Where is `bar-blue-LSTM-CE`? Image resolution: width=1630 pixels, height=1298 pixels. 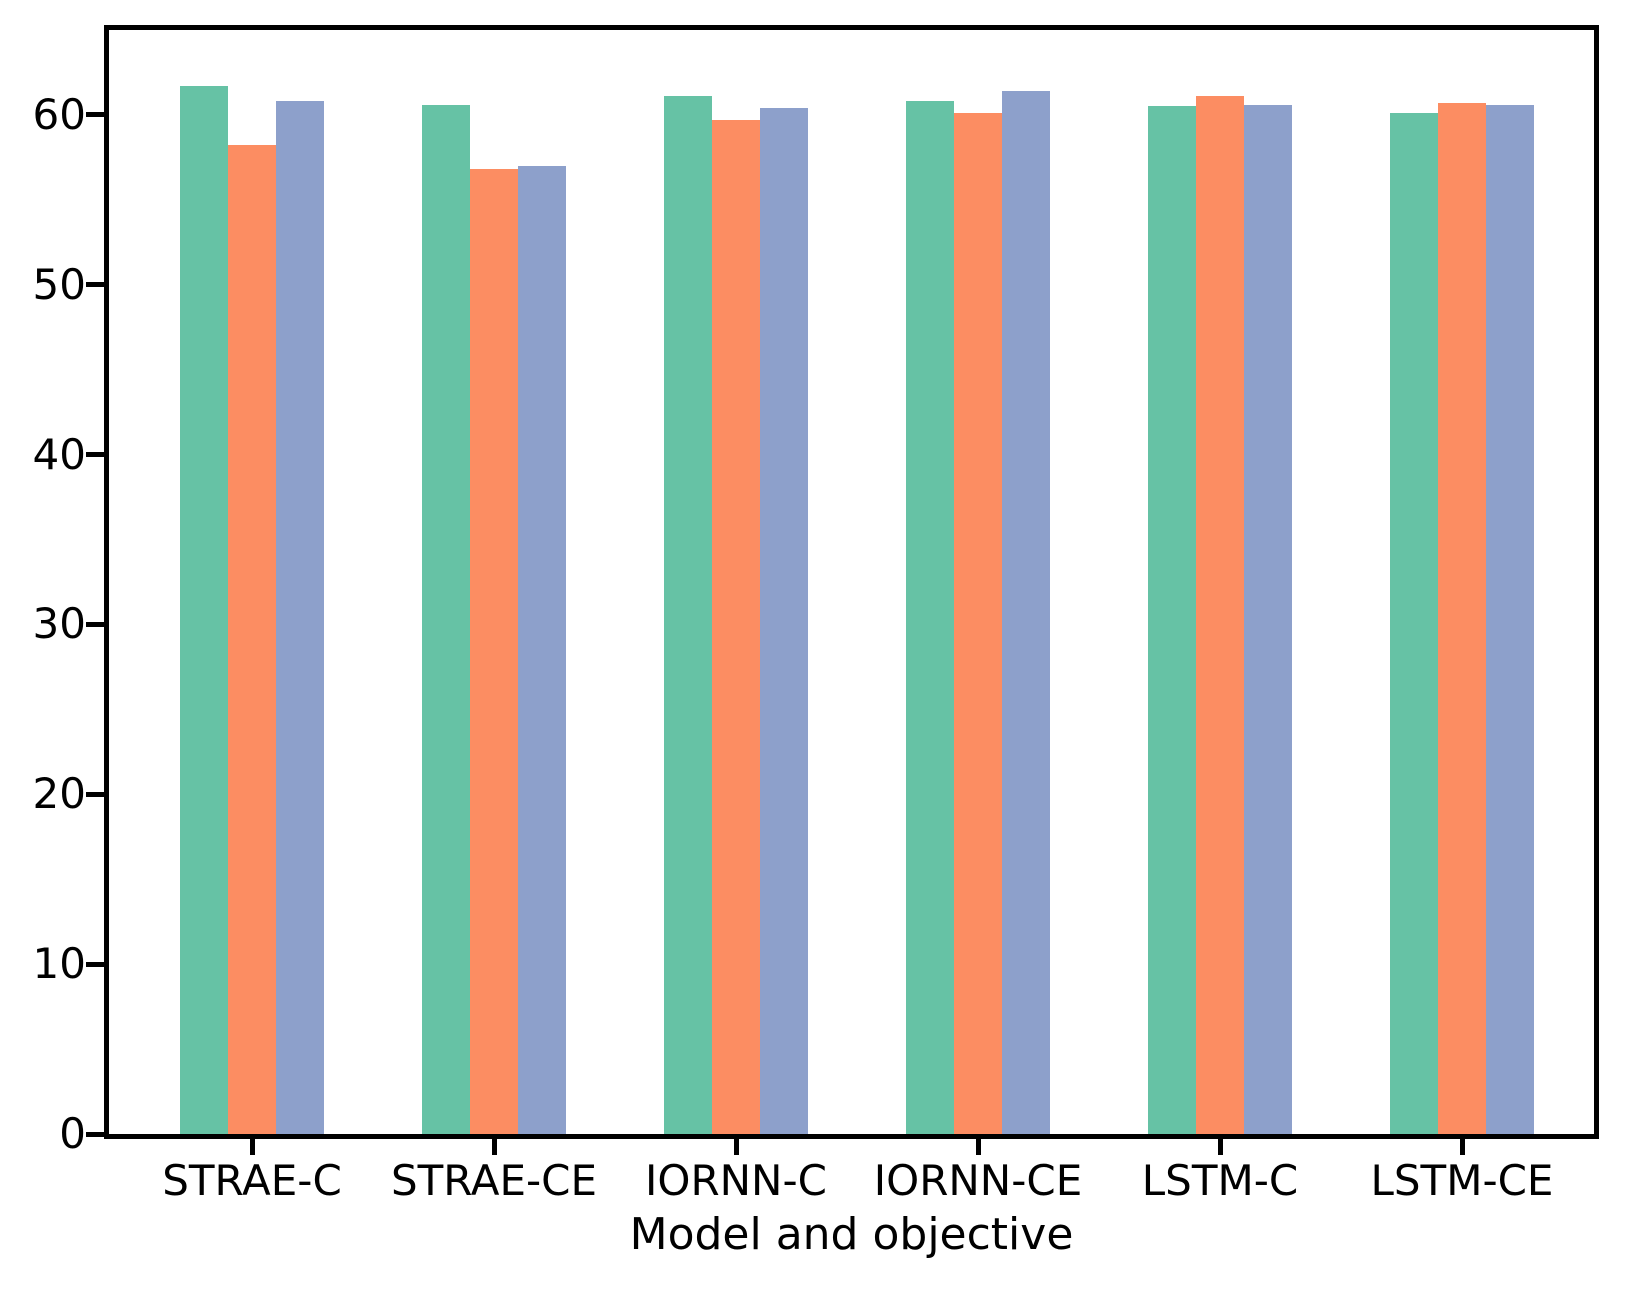
bar-blue-LSTM-CE is located at coordinates (1510, 619).